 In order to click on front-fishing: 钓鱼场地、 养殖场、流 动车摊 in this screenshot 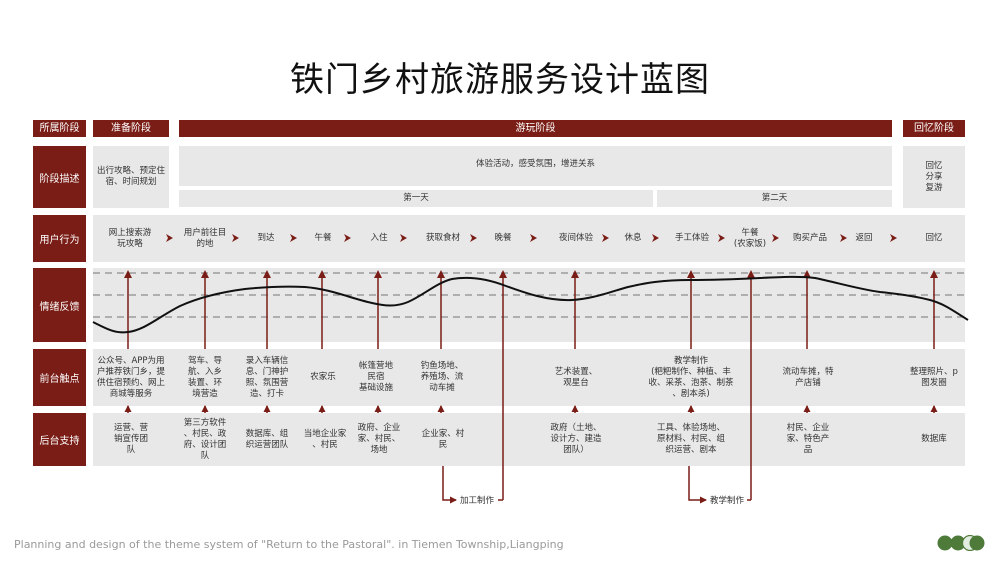, I will do `click(442, 377)`.